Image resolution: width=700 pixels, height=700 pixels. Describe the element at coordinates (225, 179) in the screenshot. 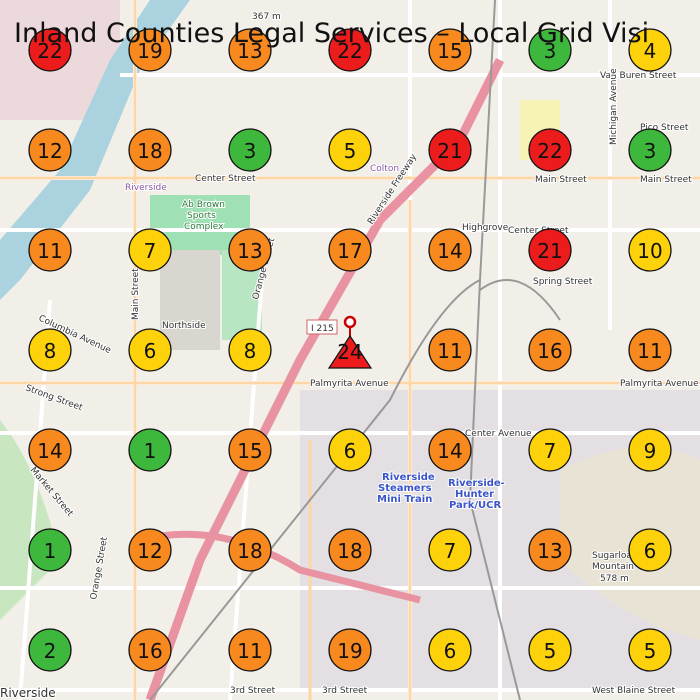

I see `map-label: Center Street` at that location.